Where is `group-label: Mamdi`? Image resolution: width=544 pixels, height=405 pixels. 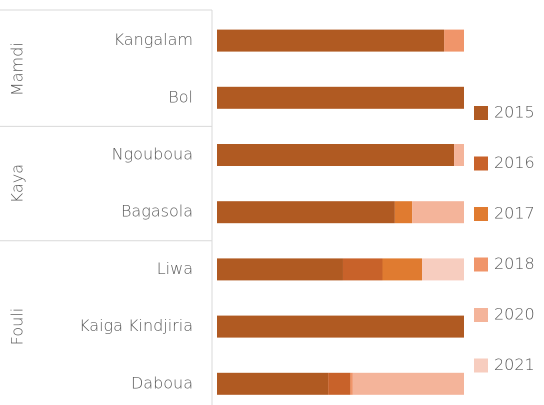
group-label: Mamdi is located at coordinates (17, 69).